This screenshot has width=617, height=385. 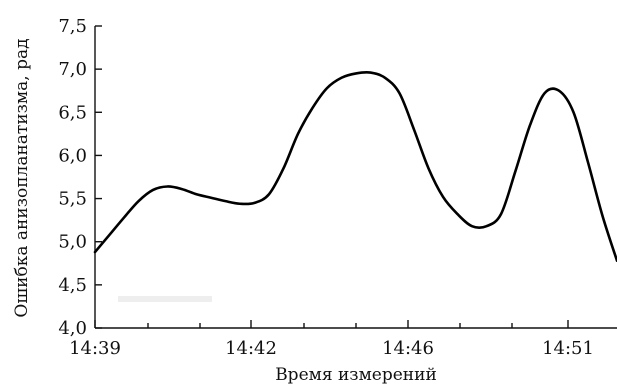 What do you see at coordinates (165, 299) in the screenshot?
I see `background-artifact` at bounding box center [165, 299].